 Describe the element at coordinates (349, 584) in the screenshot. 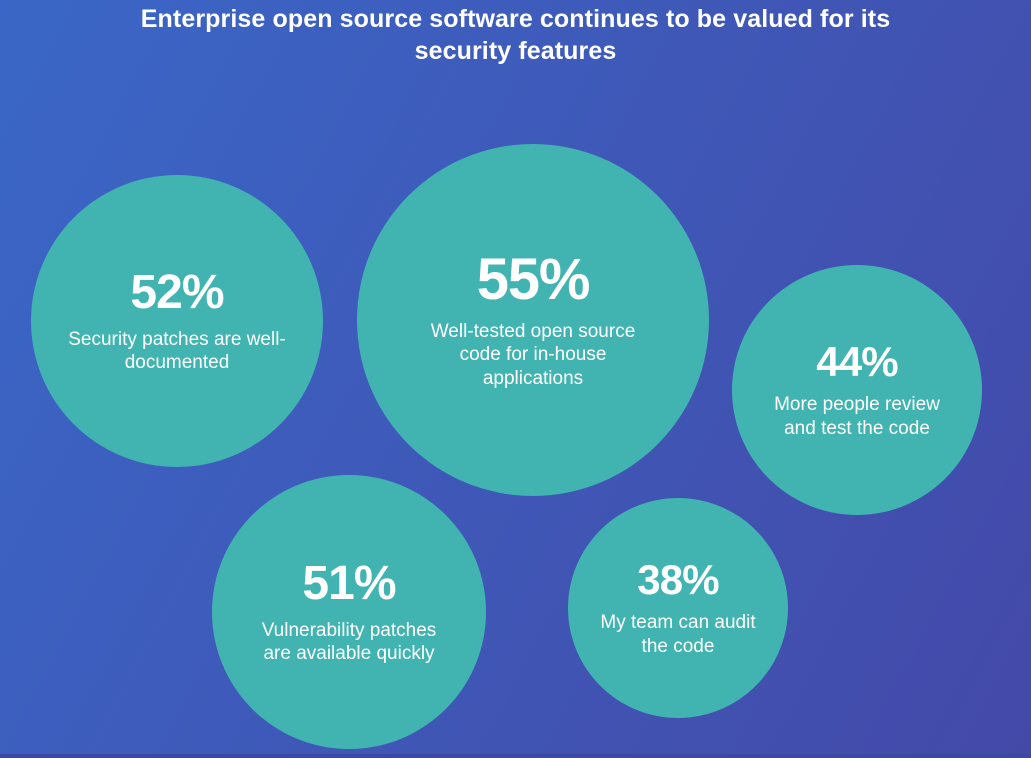

I see `stat-value: 51%` at that location.